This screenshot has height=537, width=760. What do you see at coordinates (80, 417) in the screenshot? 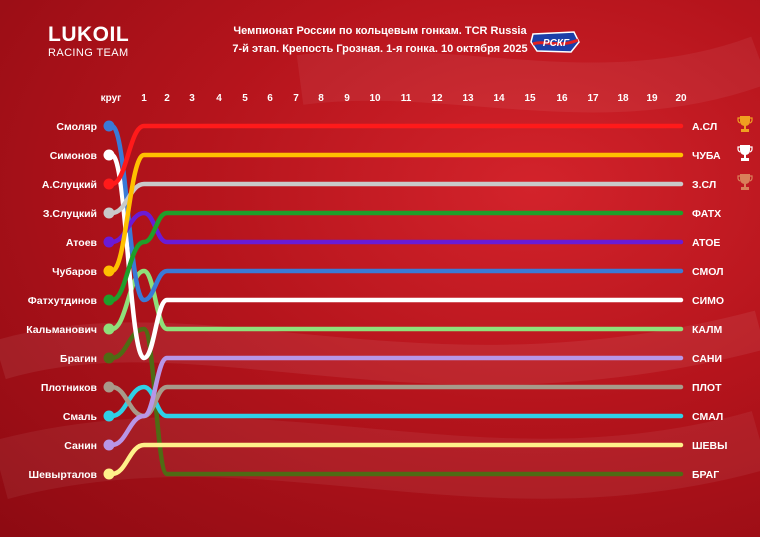
I see `start-driver-label: Смаль` at bounding box center [80, 417].